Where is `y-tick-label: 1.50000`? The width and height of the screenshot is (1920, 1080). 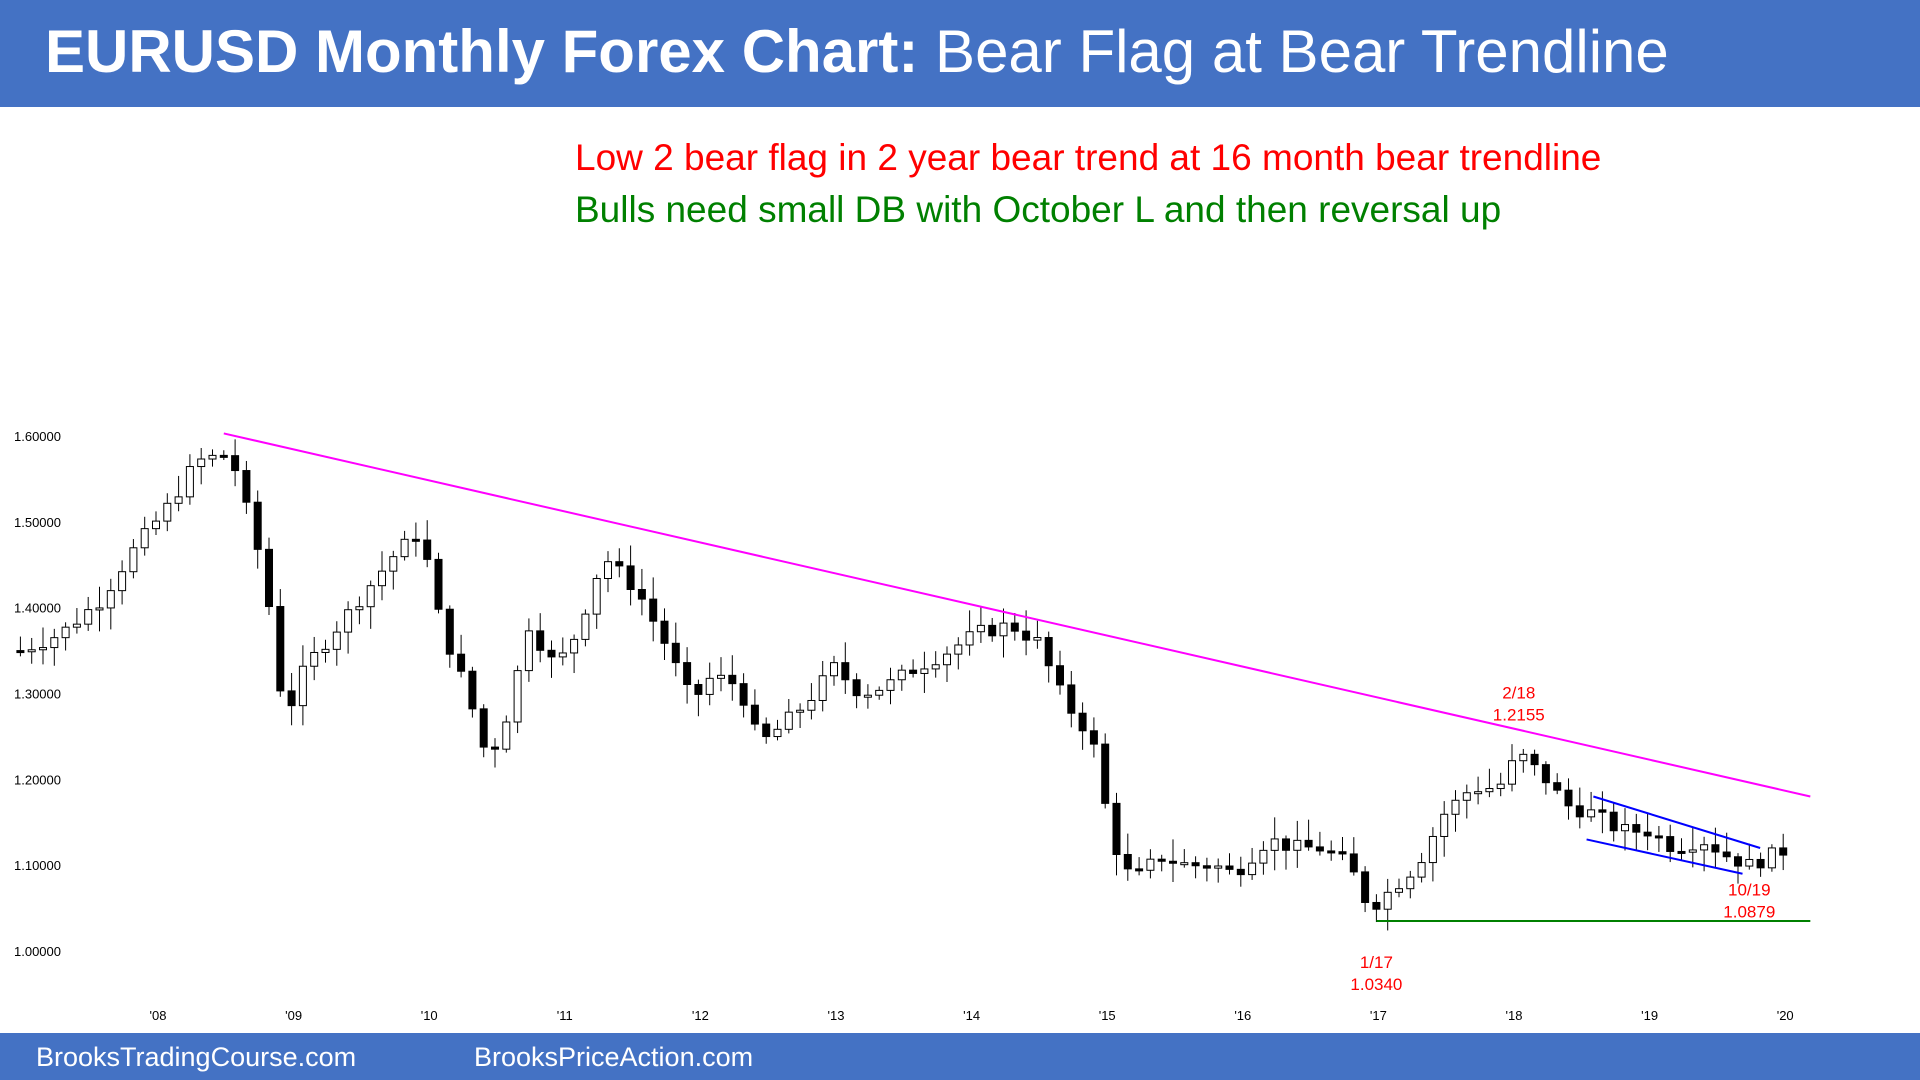 y-tick-label: 1.50000 is located at coordinates (37, 522).